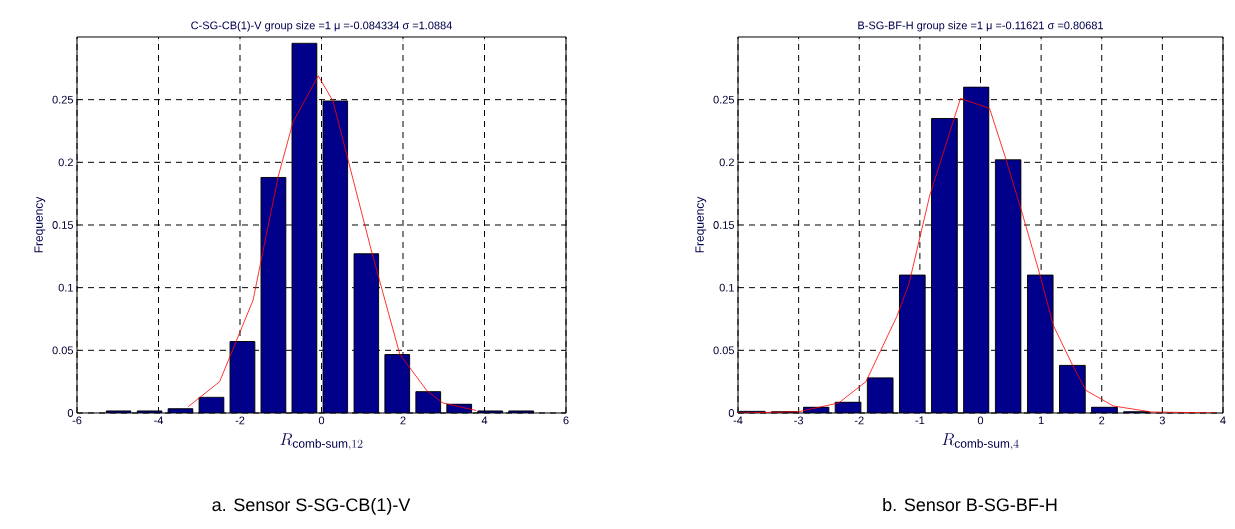 The width and height of the screenshot is (1235, 529). What do you see at coordinates (980, 441) in the screenshot?
I see `x-axis-title: $R_{\text{comb-sum},4}$` at bounding box center [980, 441].